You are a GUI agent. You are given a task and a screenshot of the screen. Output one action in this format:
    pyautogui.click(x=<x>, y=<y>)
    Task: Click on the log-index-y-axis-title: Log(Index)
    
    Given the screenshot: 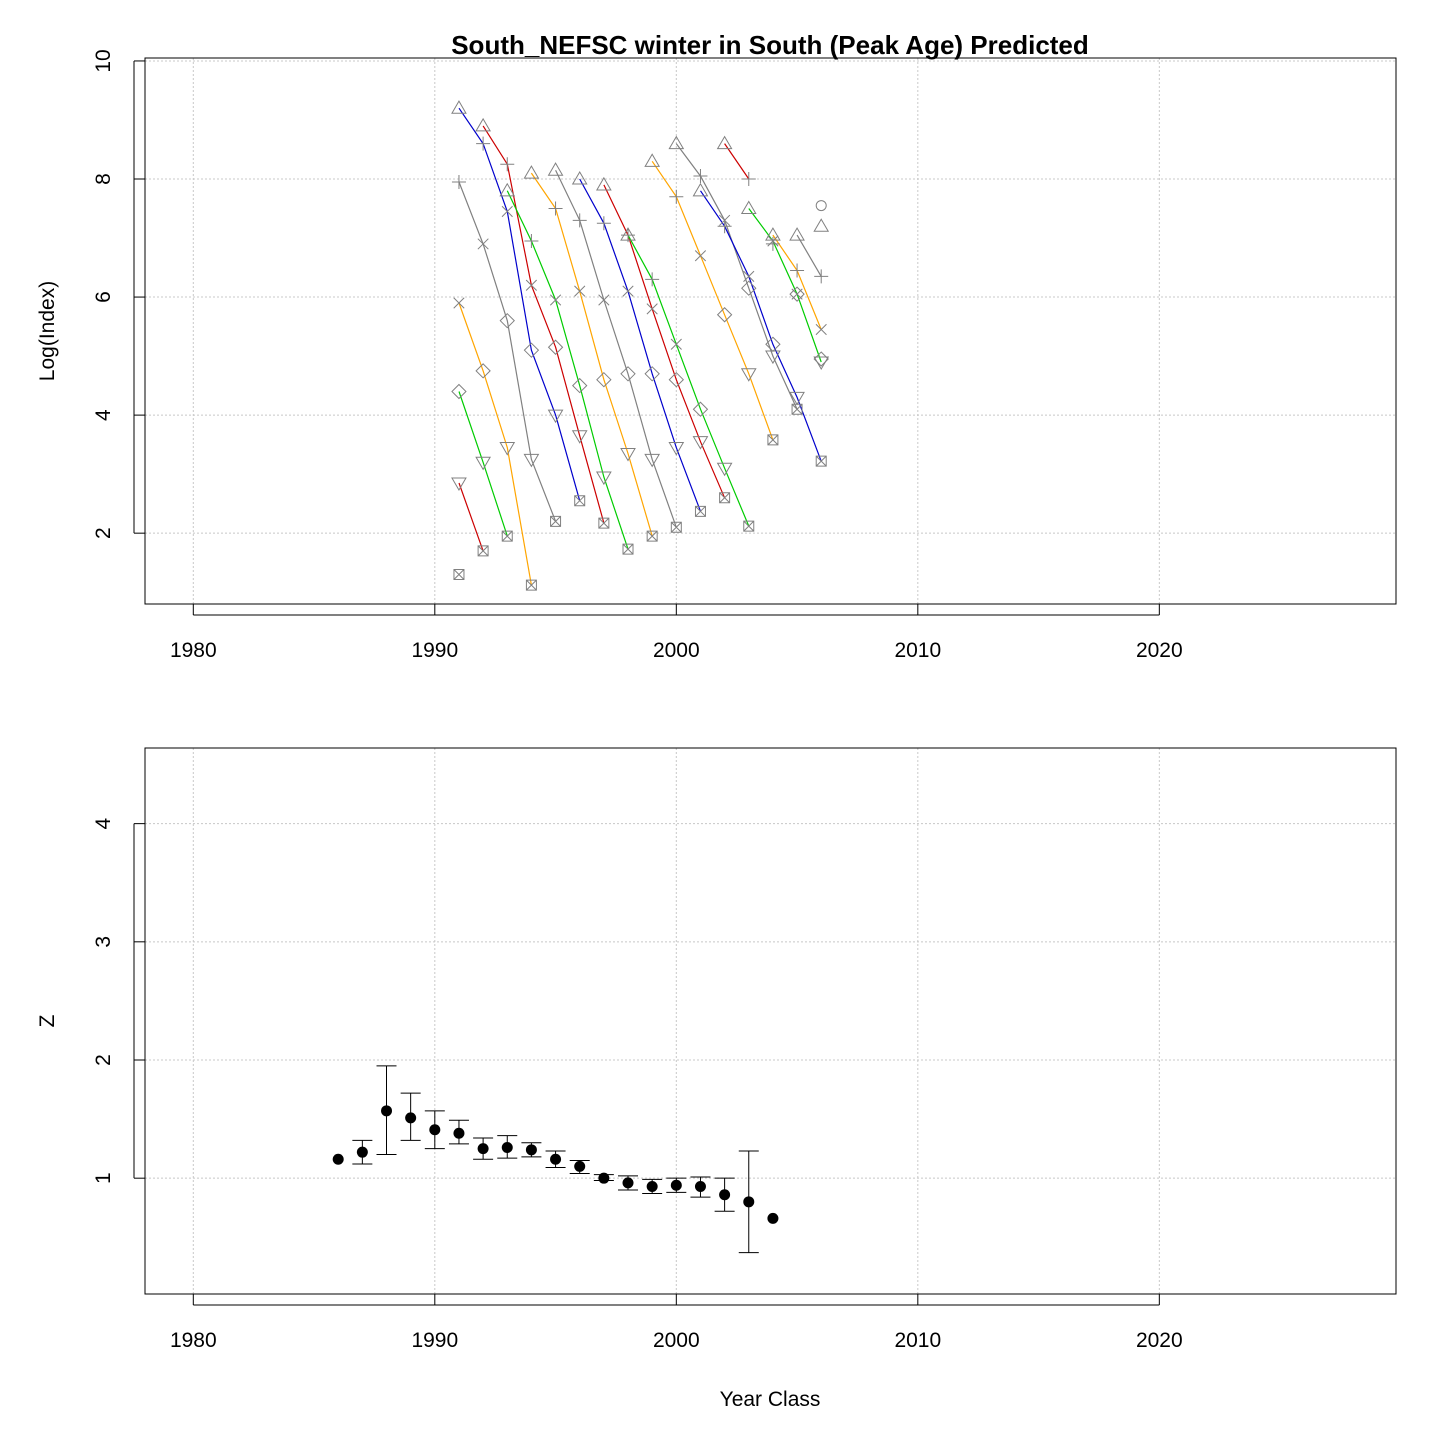 What is the action you would take?
    pyautogui.click(x=47, y=331)
    